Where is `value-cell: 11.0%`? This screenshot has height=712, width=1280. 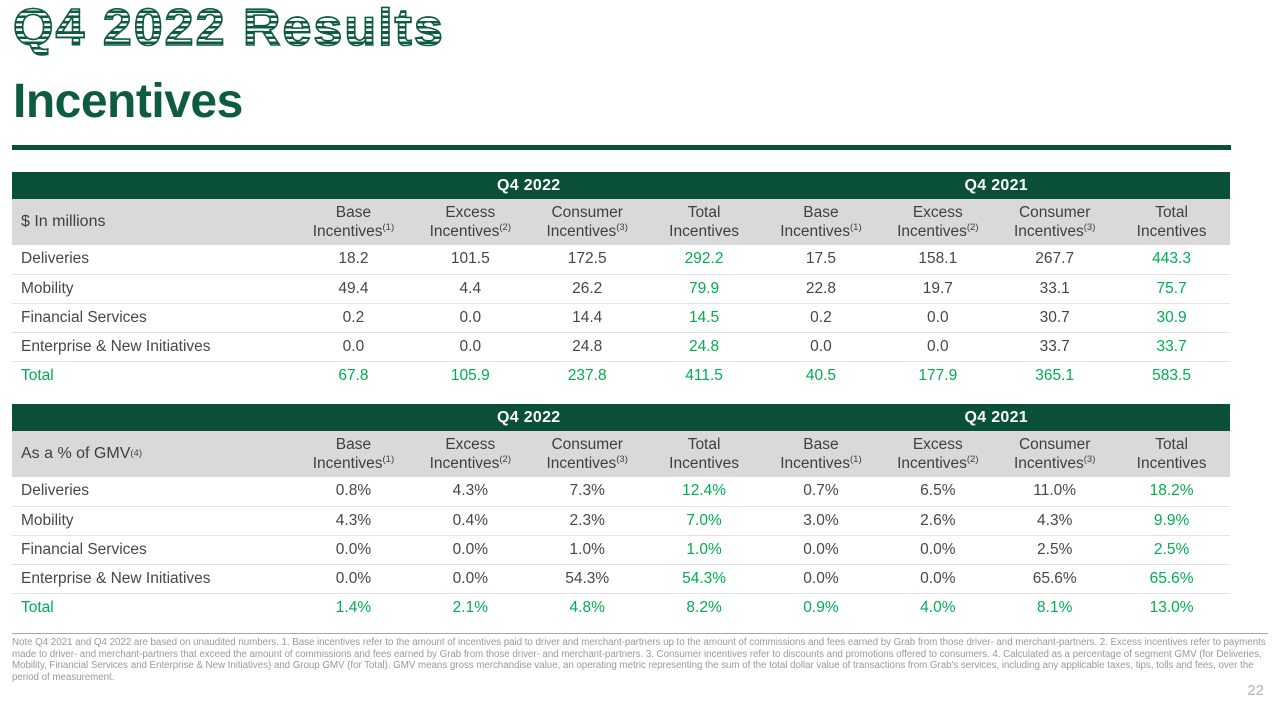 value-cell: 11.0% is located at coordinates (1055, 490).